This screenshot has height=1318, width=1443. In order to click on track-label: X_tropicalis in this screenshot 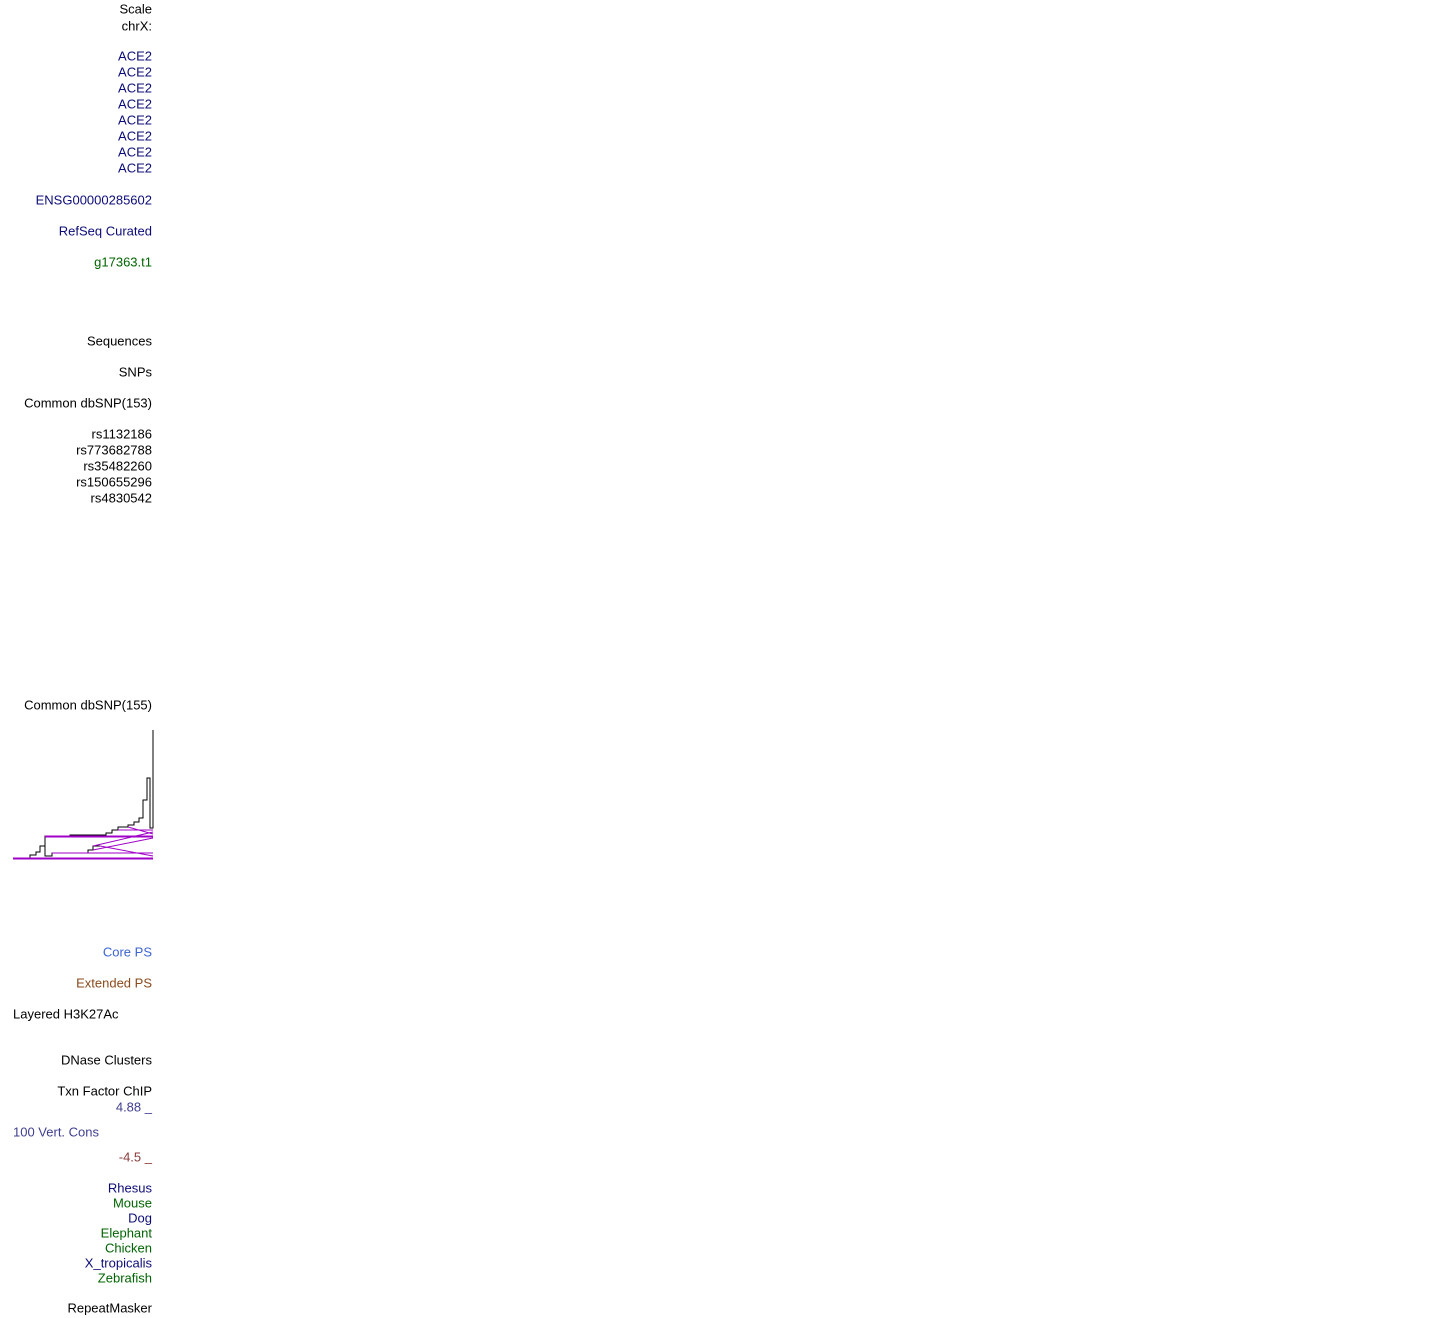, I will do `click(119, 1262)`.